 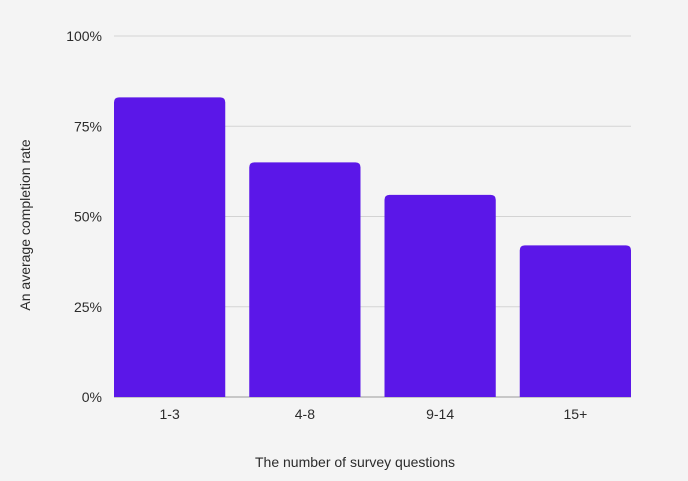 What do you see at coordinates (25, 224) in the screenshot?
I see `y-axis-title: An average completion rate` at bounding box center [25, 224].